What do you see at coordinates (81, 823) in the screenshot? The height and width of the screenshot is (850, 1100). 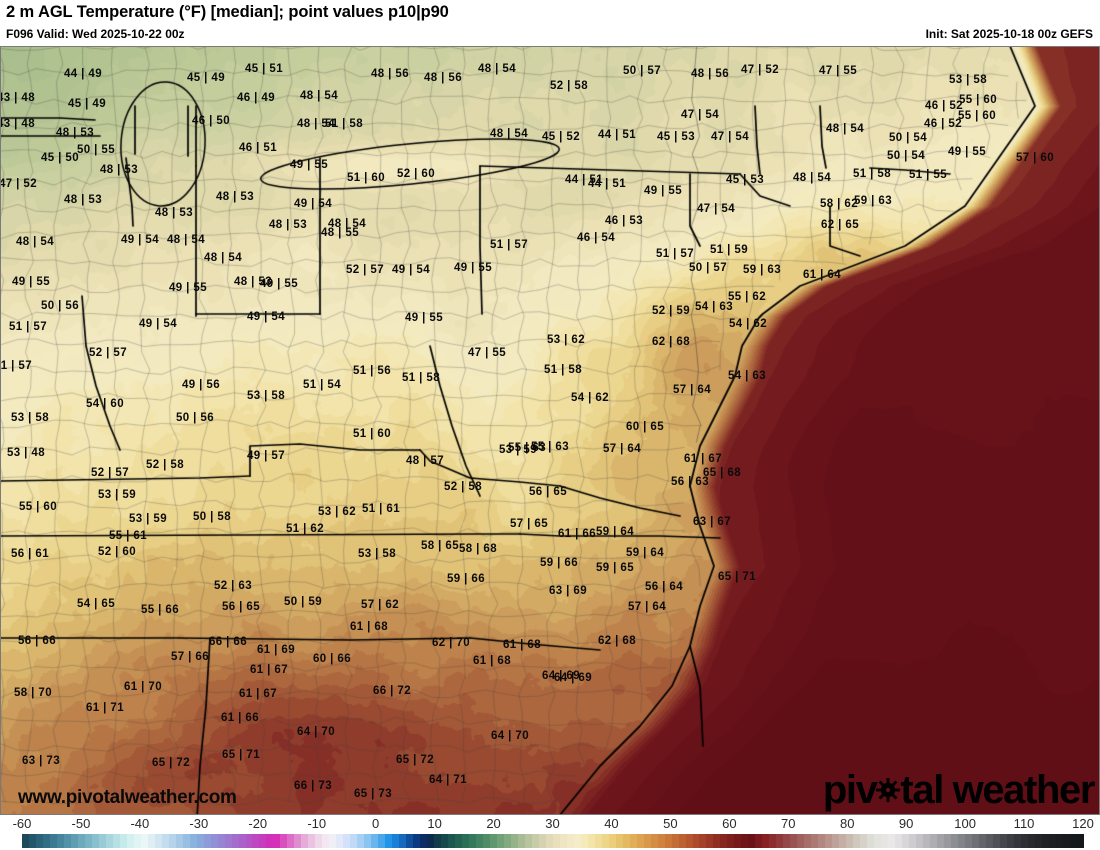 I see `colorbar-tick-label: -50` at bounding box center [81, 823].